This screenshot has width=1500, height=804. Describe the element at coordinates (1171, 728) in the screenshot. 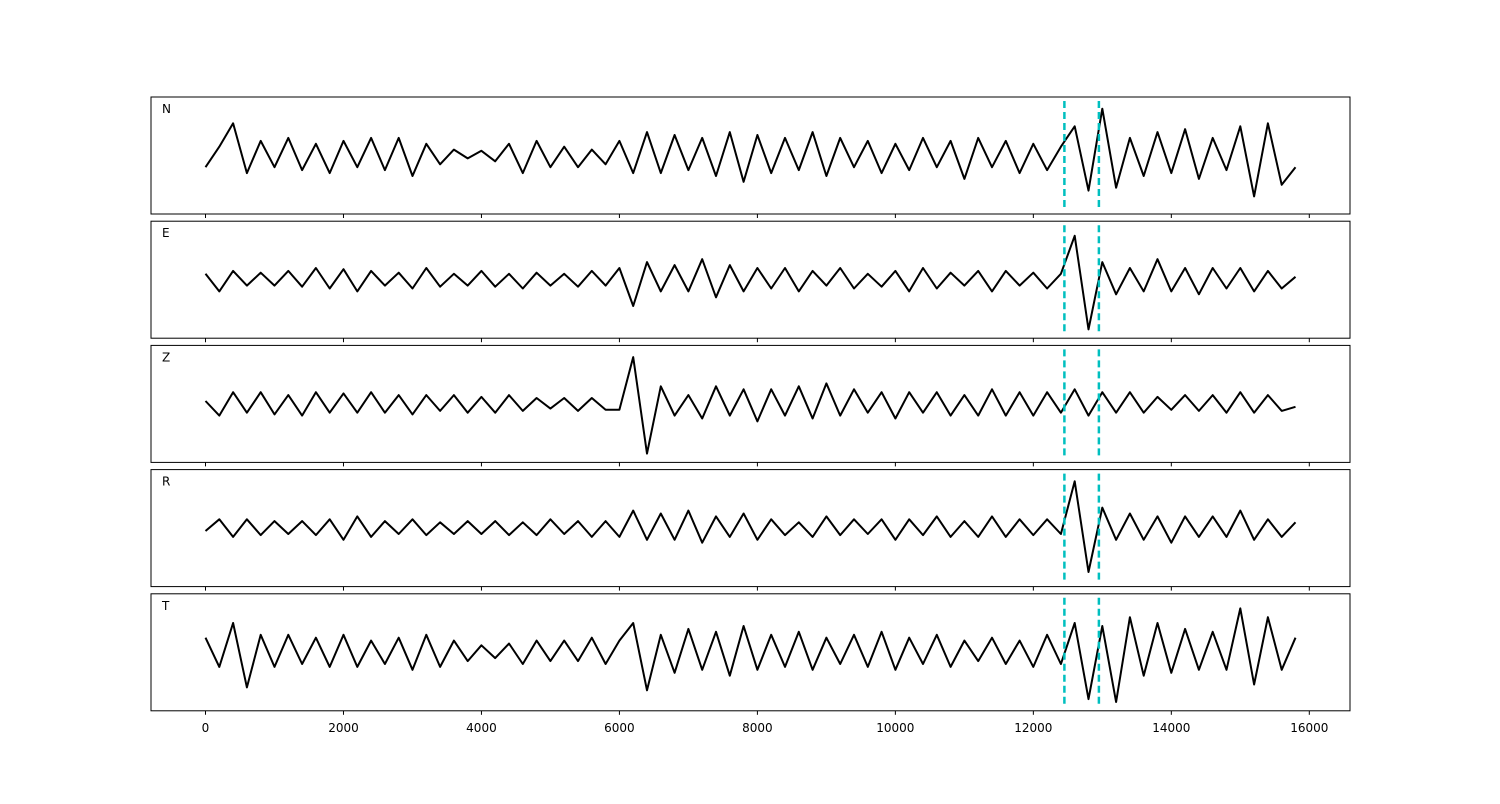

I see `x-tick-label: 14000` at that location.